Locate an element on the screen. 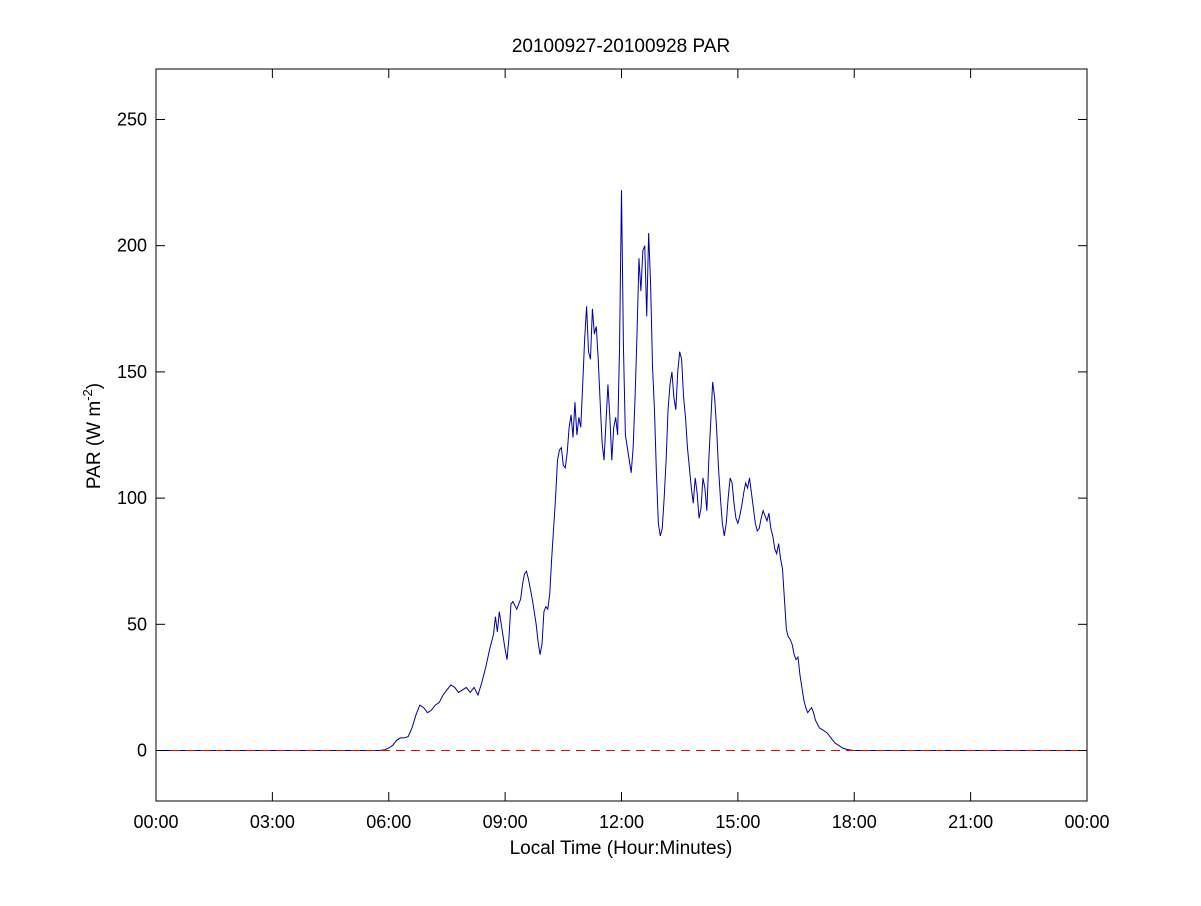 This screenshot has width=1201, height=906. y-tick-label: 200 is located at coordinates (132, 246).